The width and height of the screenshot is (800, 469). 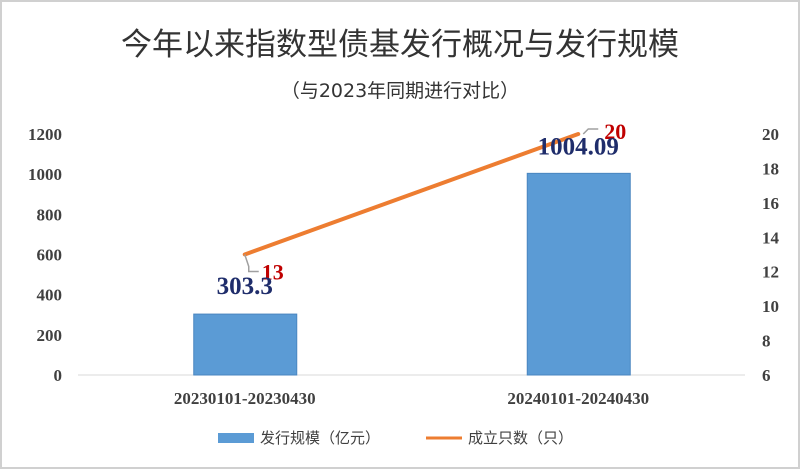 I want to click on y-right-tick-label: 6, so click(x=766, y=375).